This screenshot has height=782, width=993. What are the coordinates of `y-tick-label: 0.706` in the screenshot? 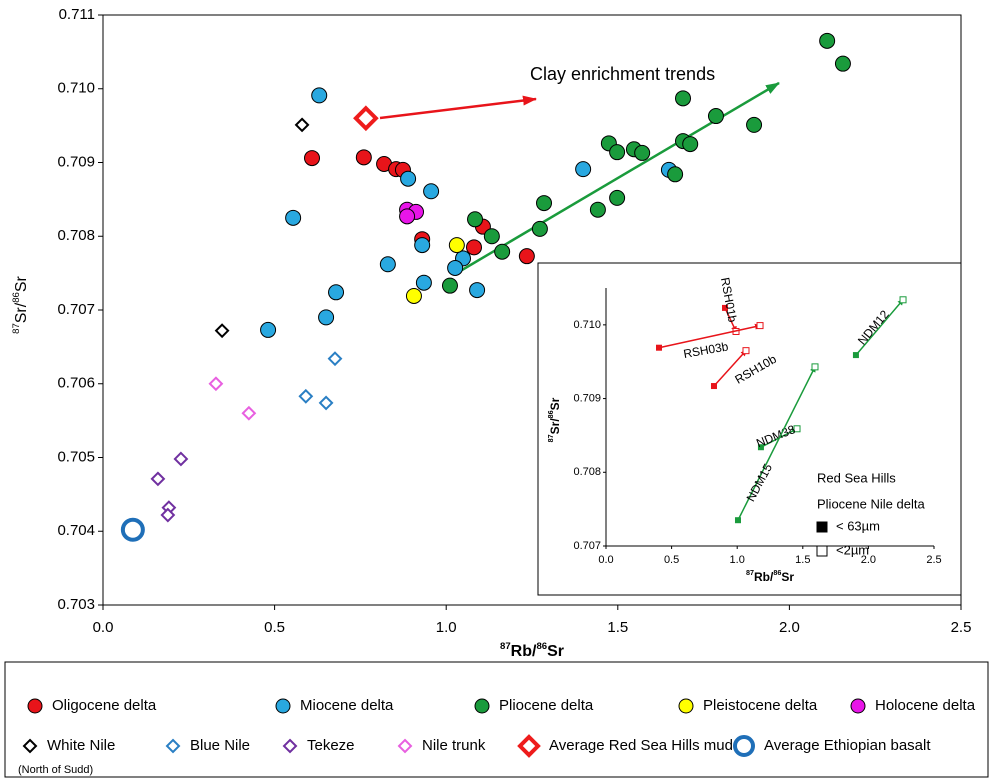 It's located at (76, 383).